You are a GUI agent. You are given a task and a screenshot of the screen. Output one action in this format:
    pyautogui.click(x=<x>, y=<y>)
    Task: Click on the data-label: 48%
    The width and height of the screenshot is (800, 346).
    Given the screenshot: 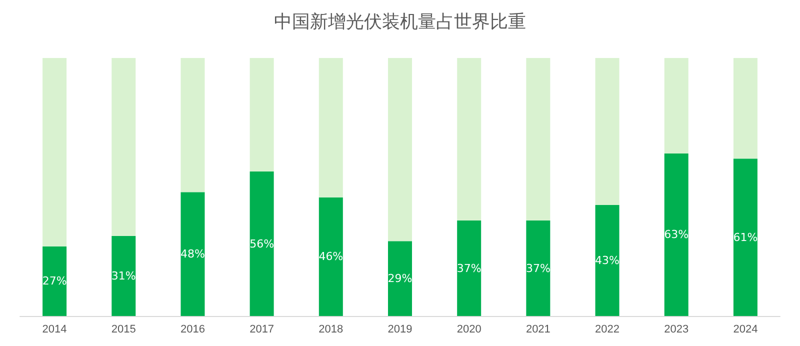 What is the action you would take?
    pyautogui.click(x=192, y=254)
    